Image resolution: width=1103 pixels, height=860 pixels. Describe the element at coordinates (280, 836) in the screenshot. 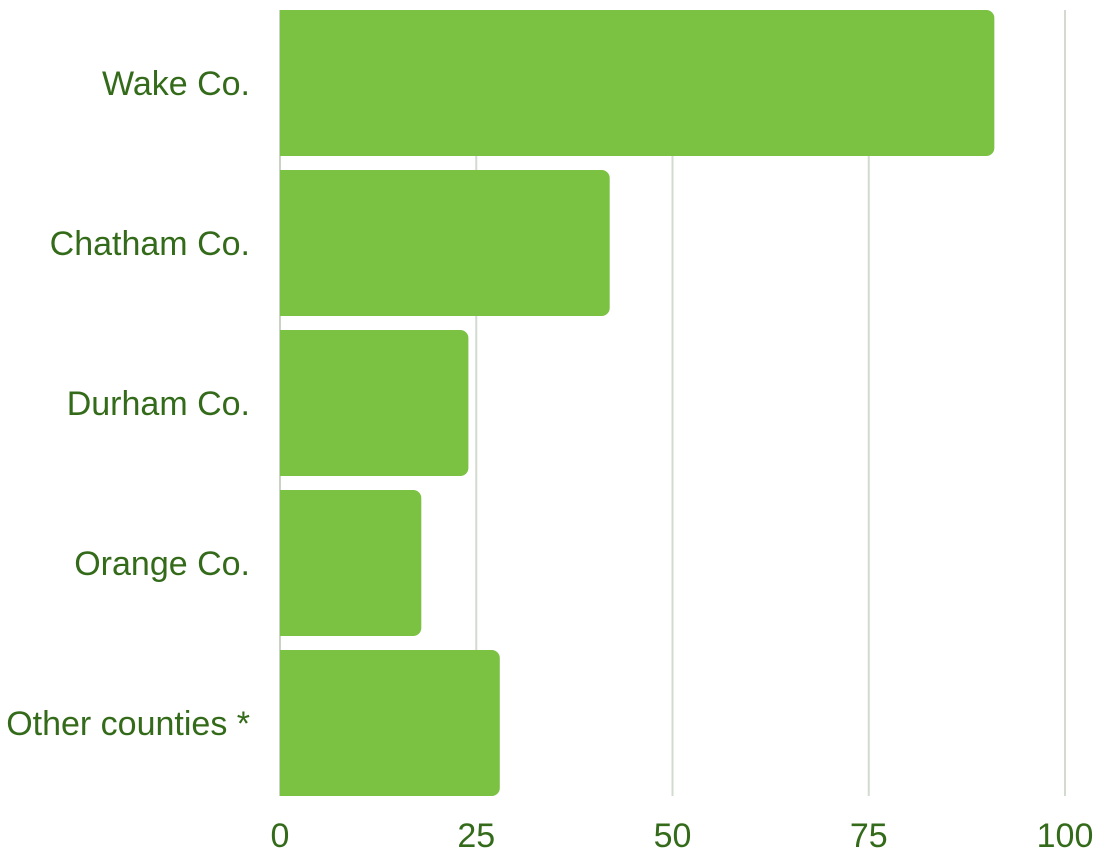

I see `x-tick-label: 0` at that location.